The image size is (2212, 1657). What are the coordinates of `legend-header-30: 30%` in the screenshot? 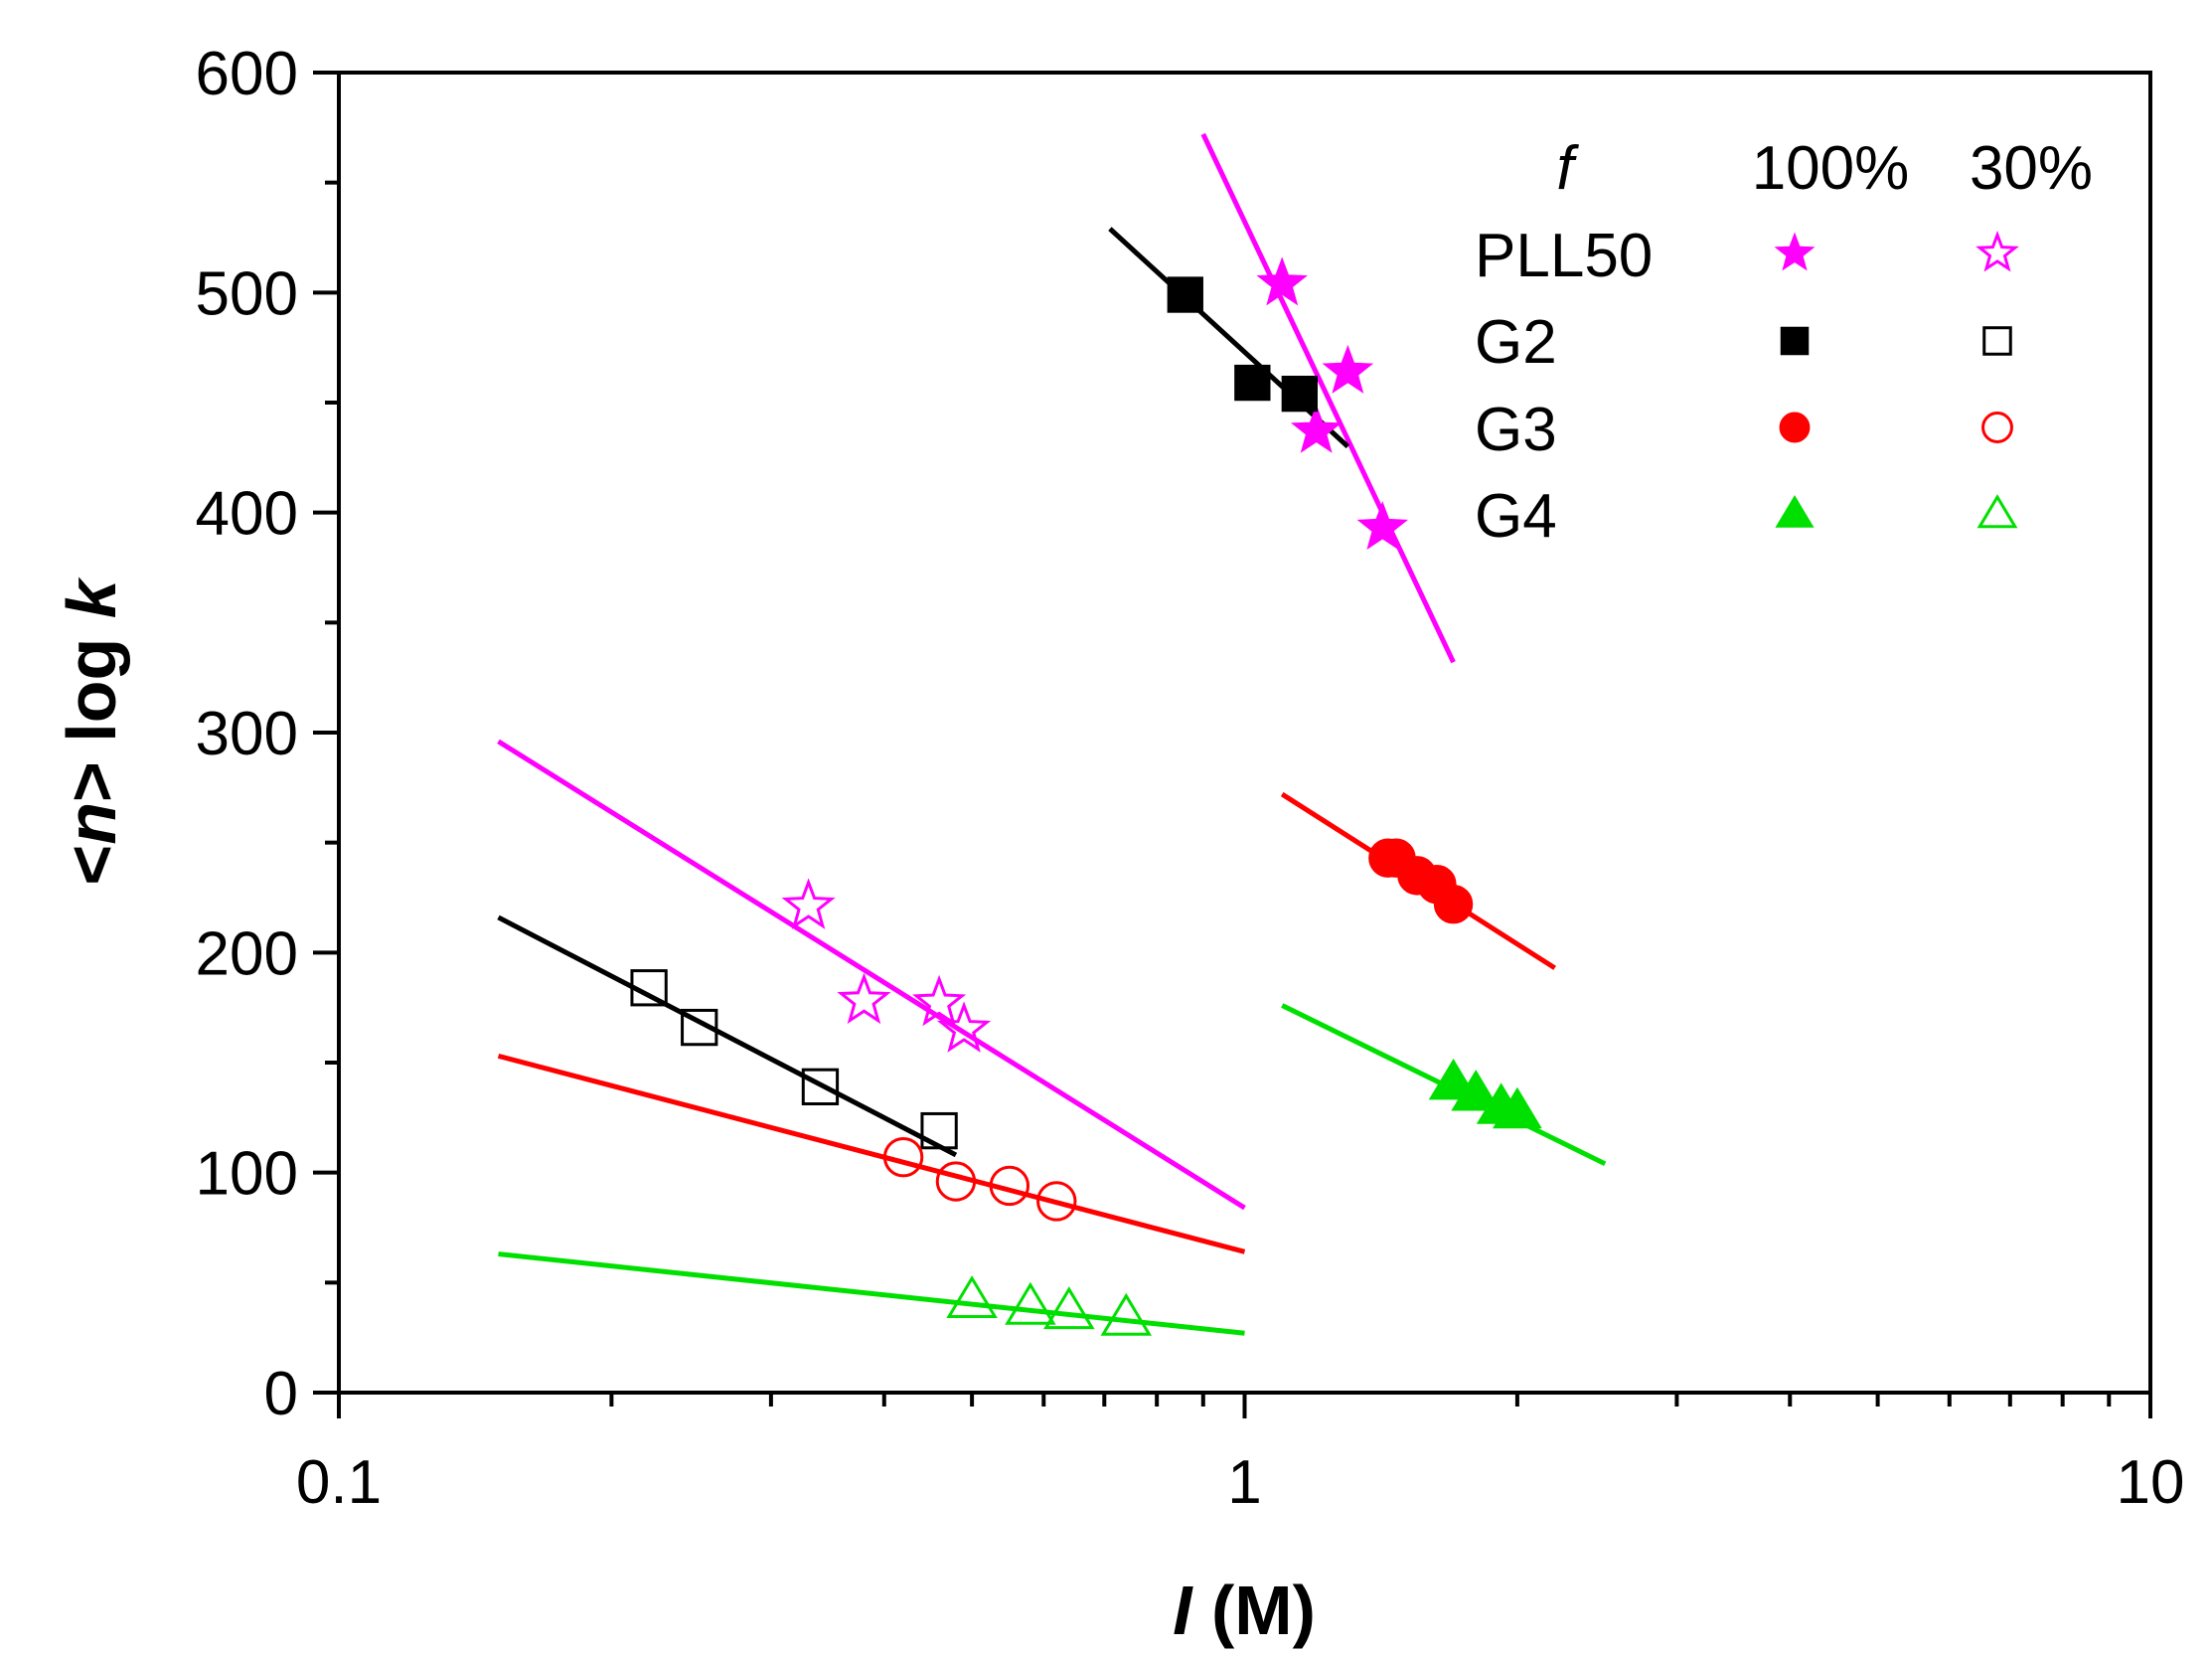 It's located at (2031, 168).